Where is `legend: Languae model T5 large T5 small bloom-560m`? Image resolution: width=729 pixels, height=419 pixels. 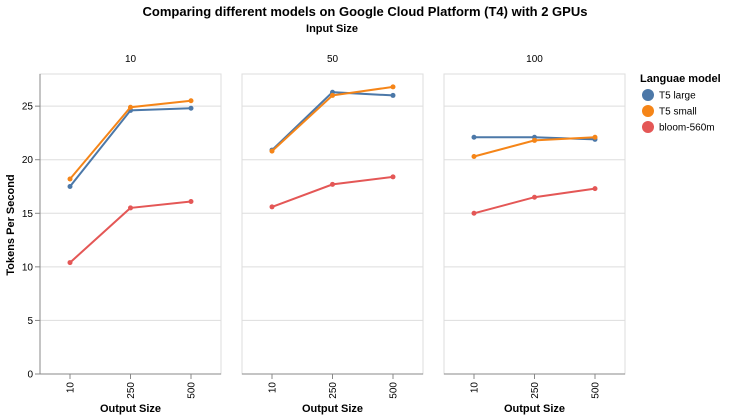 legend: Languae model T5 large T5 small bloom-560m is located at coordinates (680, 103).